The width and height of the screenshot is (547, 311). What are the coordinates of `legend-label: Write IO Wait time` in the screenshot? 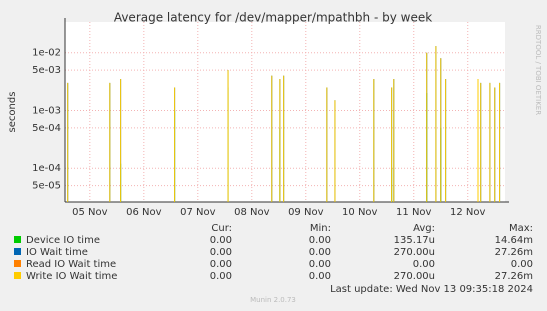 It's located at (71, 276).